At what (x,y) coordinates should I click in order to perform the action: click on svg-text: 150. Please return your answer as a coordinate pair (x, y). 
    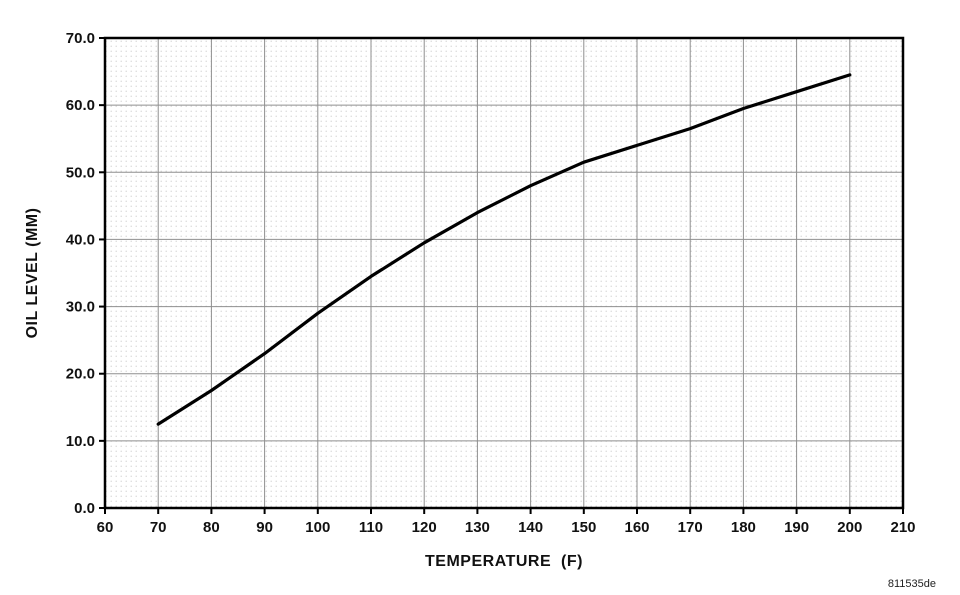
    Looking at the image, I should click on (583, 527).